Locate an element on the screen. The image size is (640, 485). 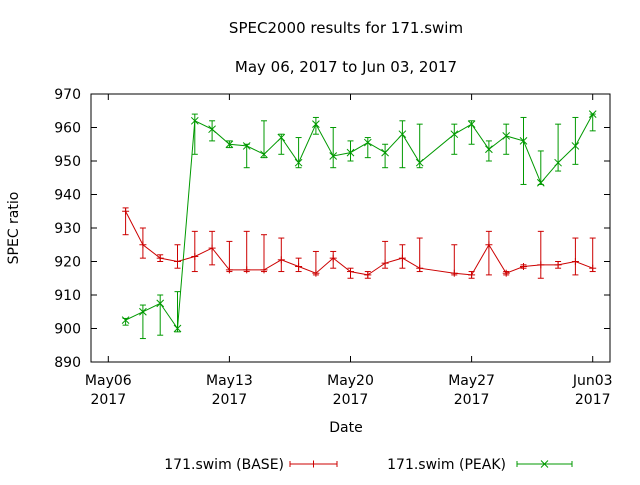
legend-marker-peak is located at coordinates (544, 464).